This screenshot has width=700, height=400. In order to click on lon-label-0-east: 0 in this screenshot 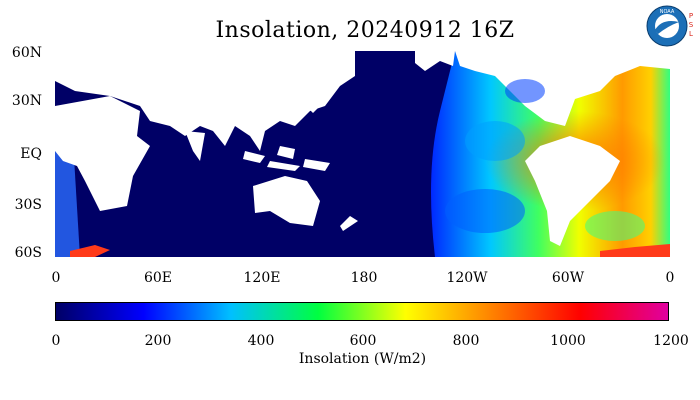, I will do `click(670, 278)`.